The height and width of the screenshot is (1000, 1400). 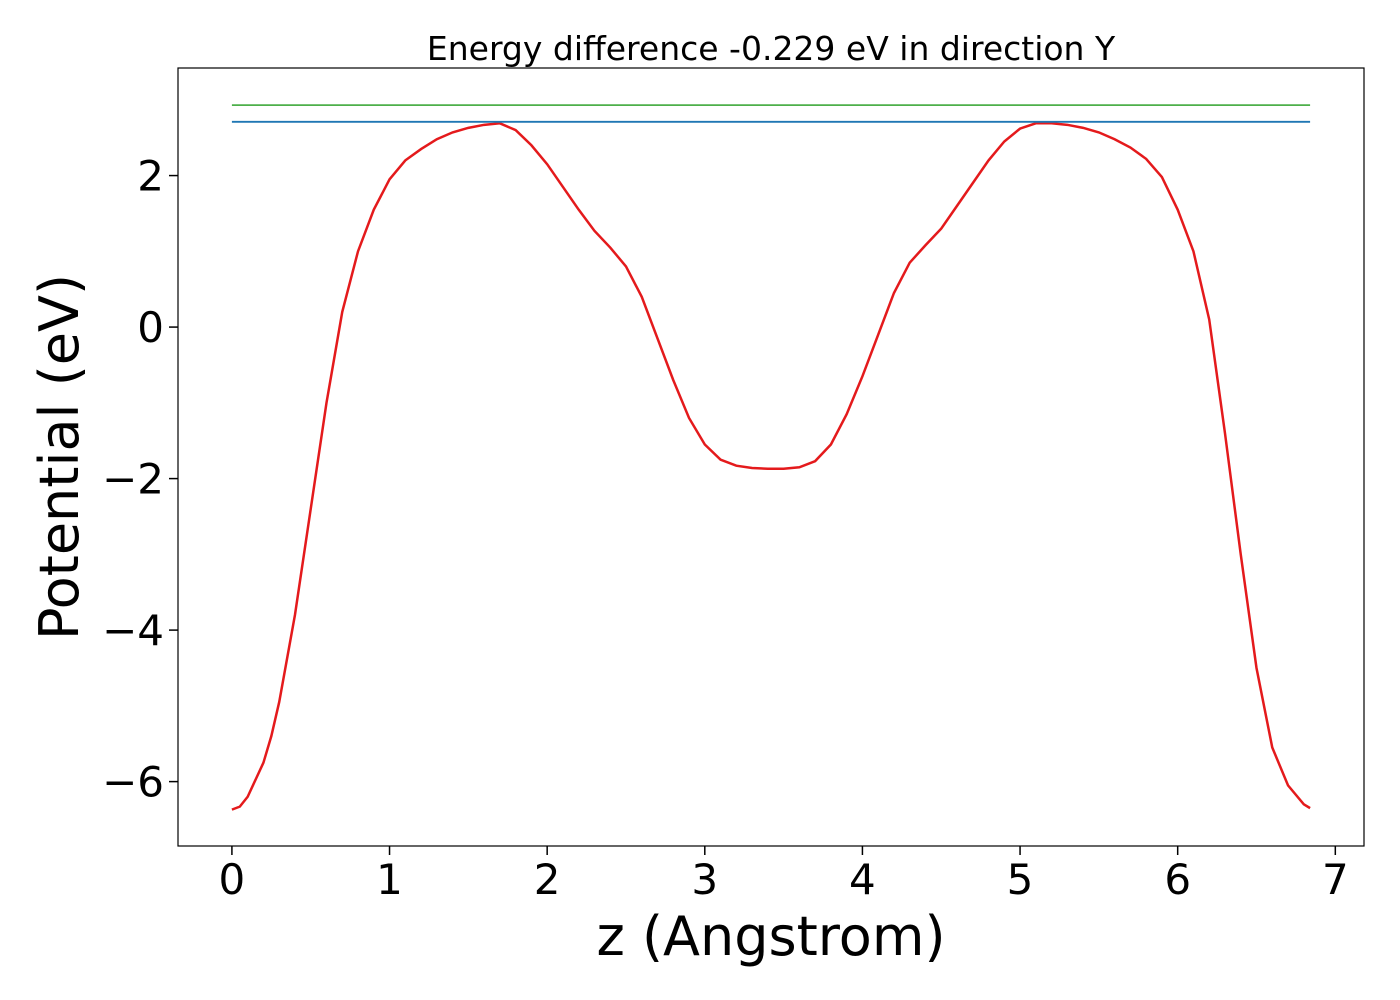 What do you see at coordinates (389, 879) in the screenshot?
I see `x-tick-label: 1` at bounding box center [389, 879].